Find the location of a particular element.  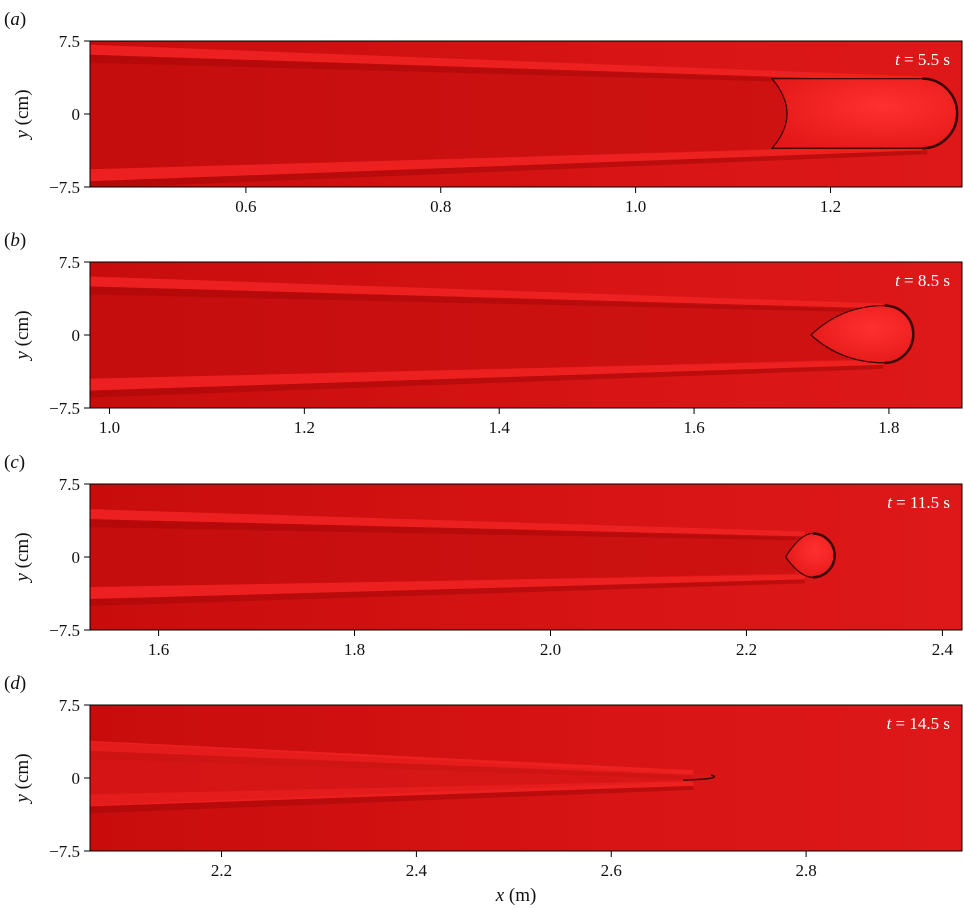

panel-label: (c) is located at coordinates (14, 462).